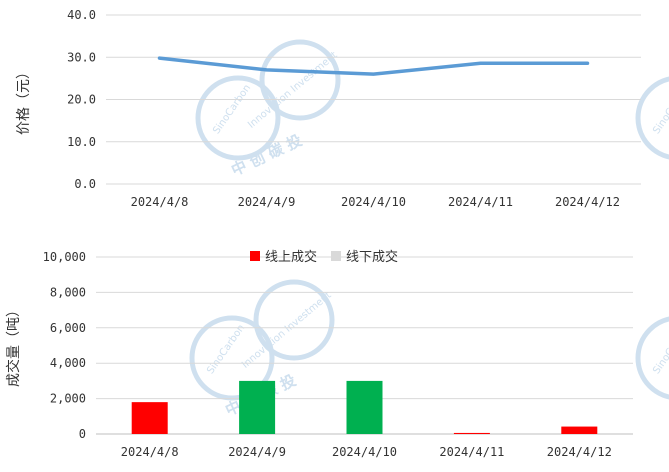 The image size is (669, 472). Describe the element at coordinates (24, 100) in the screenshot. I see `price-y-axis-label: 价格（元）` at that location.